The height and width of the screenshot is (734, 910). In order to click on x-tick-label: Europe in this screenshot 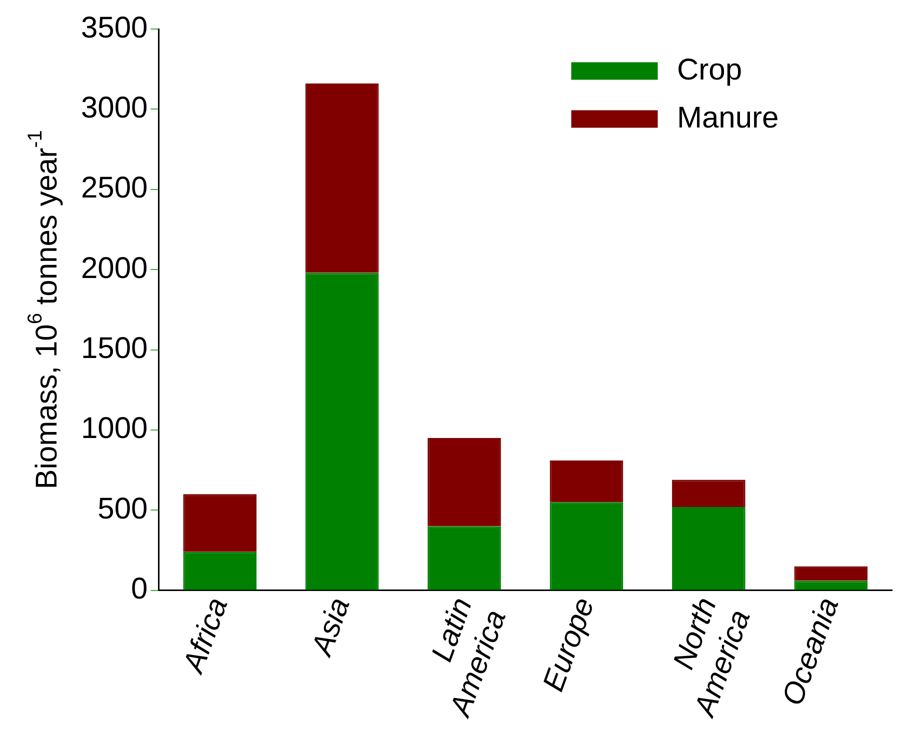, I will do `click(568, 644)`.